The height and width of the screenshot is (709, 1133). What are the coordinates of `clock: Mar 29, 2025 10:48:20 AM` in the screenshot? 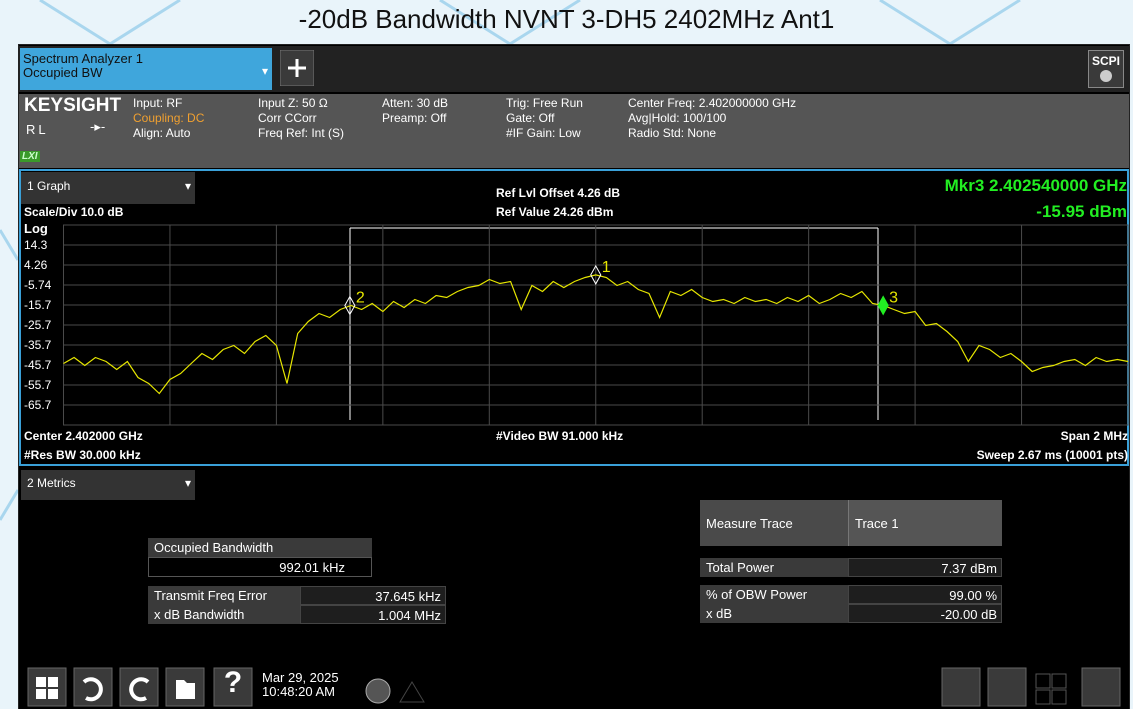 It's located at (300, 685).